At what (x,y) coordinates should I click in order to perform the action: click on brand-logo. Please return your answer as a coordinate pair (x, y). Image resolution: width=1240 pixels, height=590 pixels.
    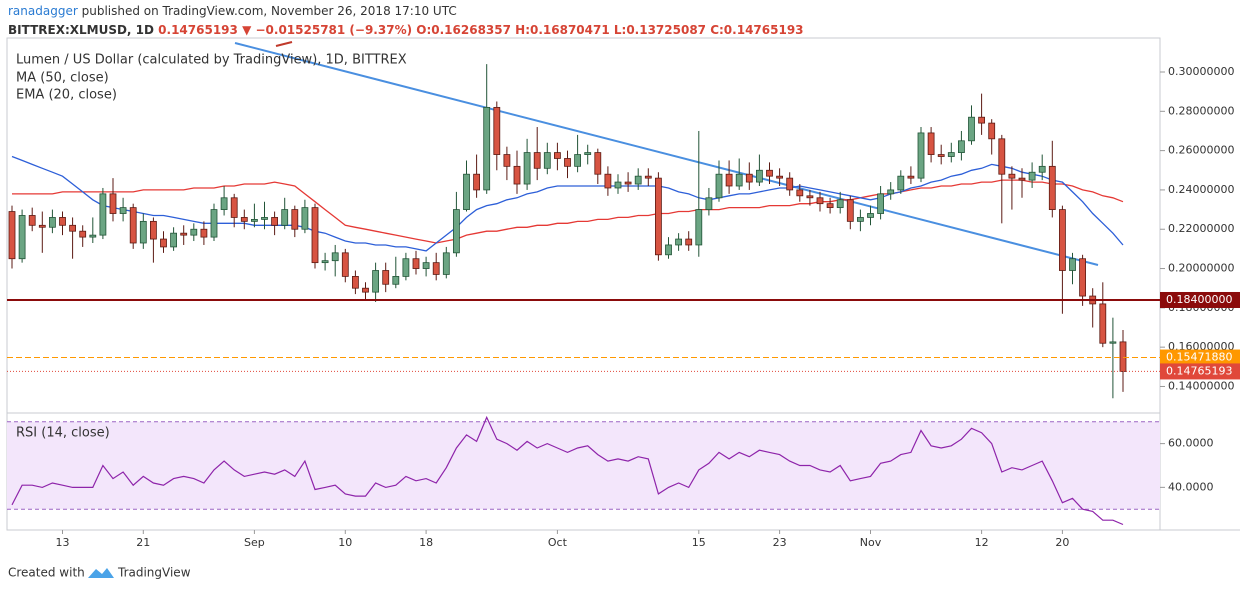
    Looking at the image, I should click on (101, 573).